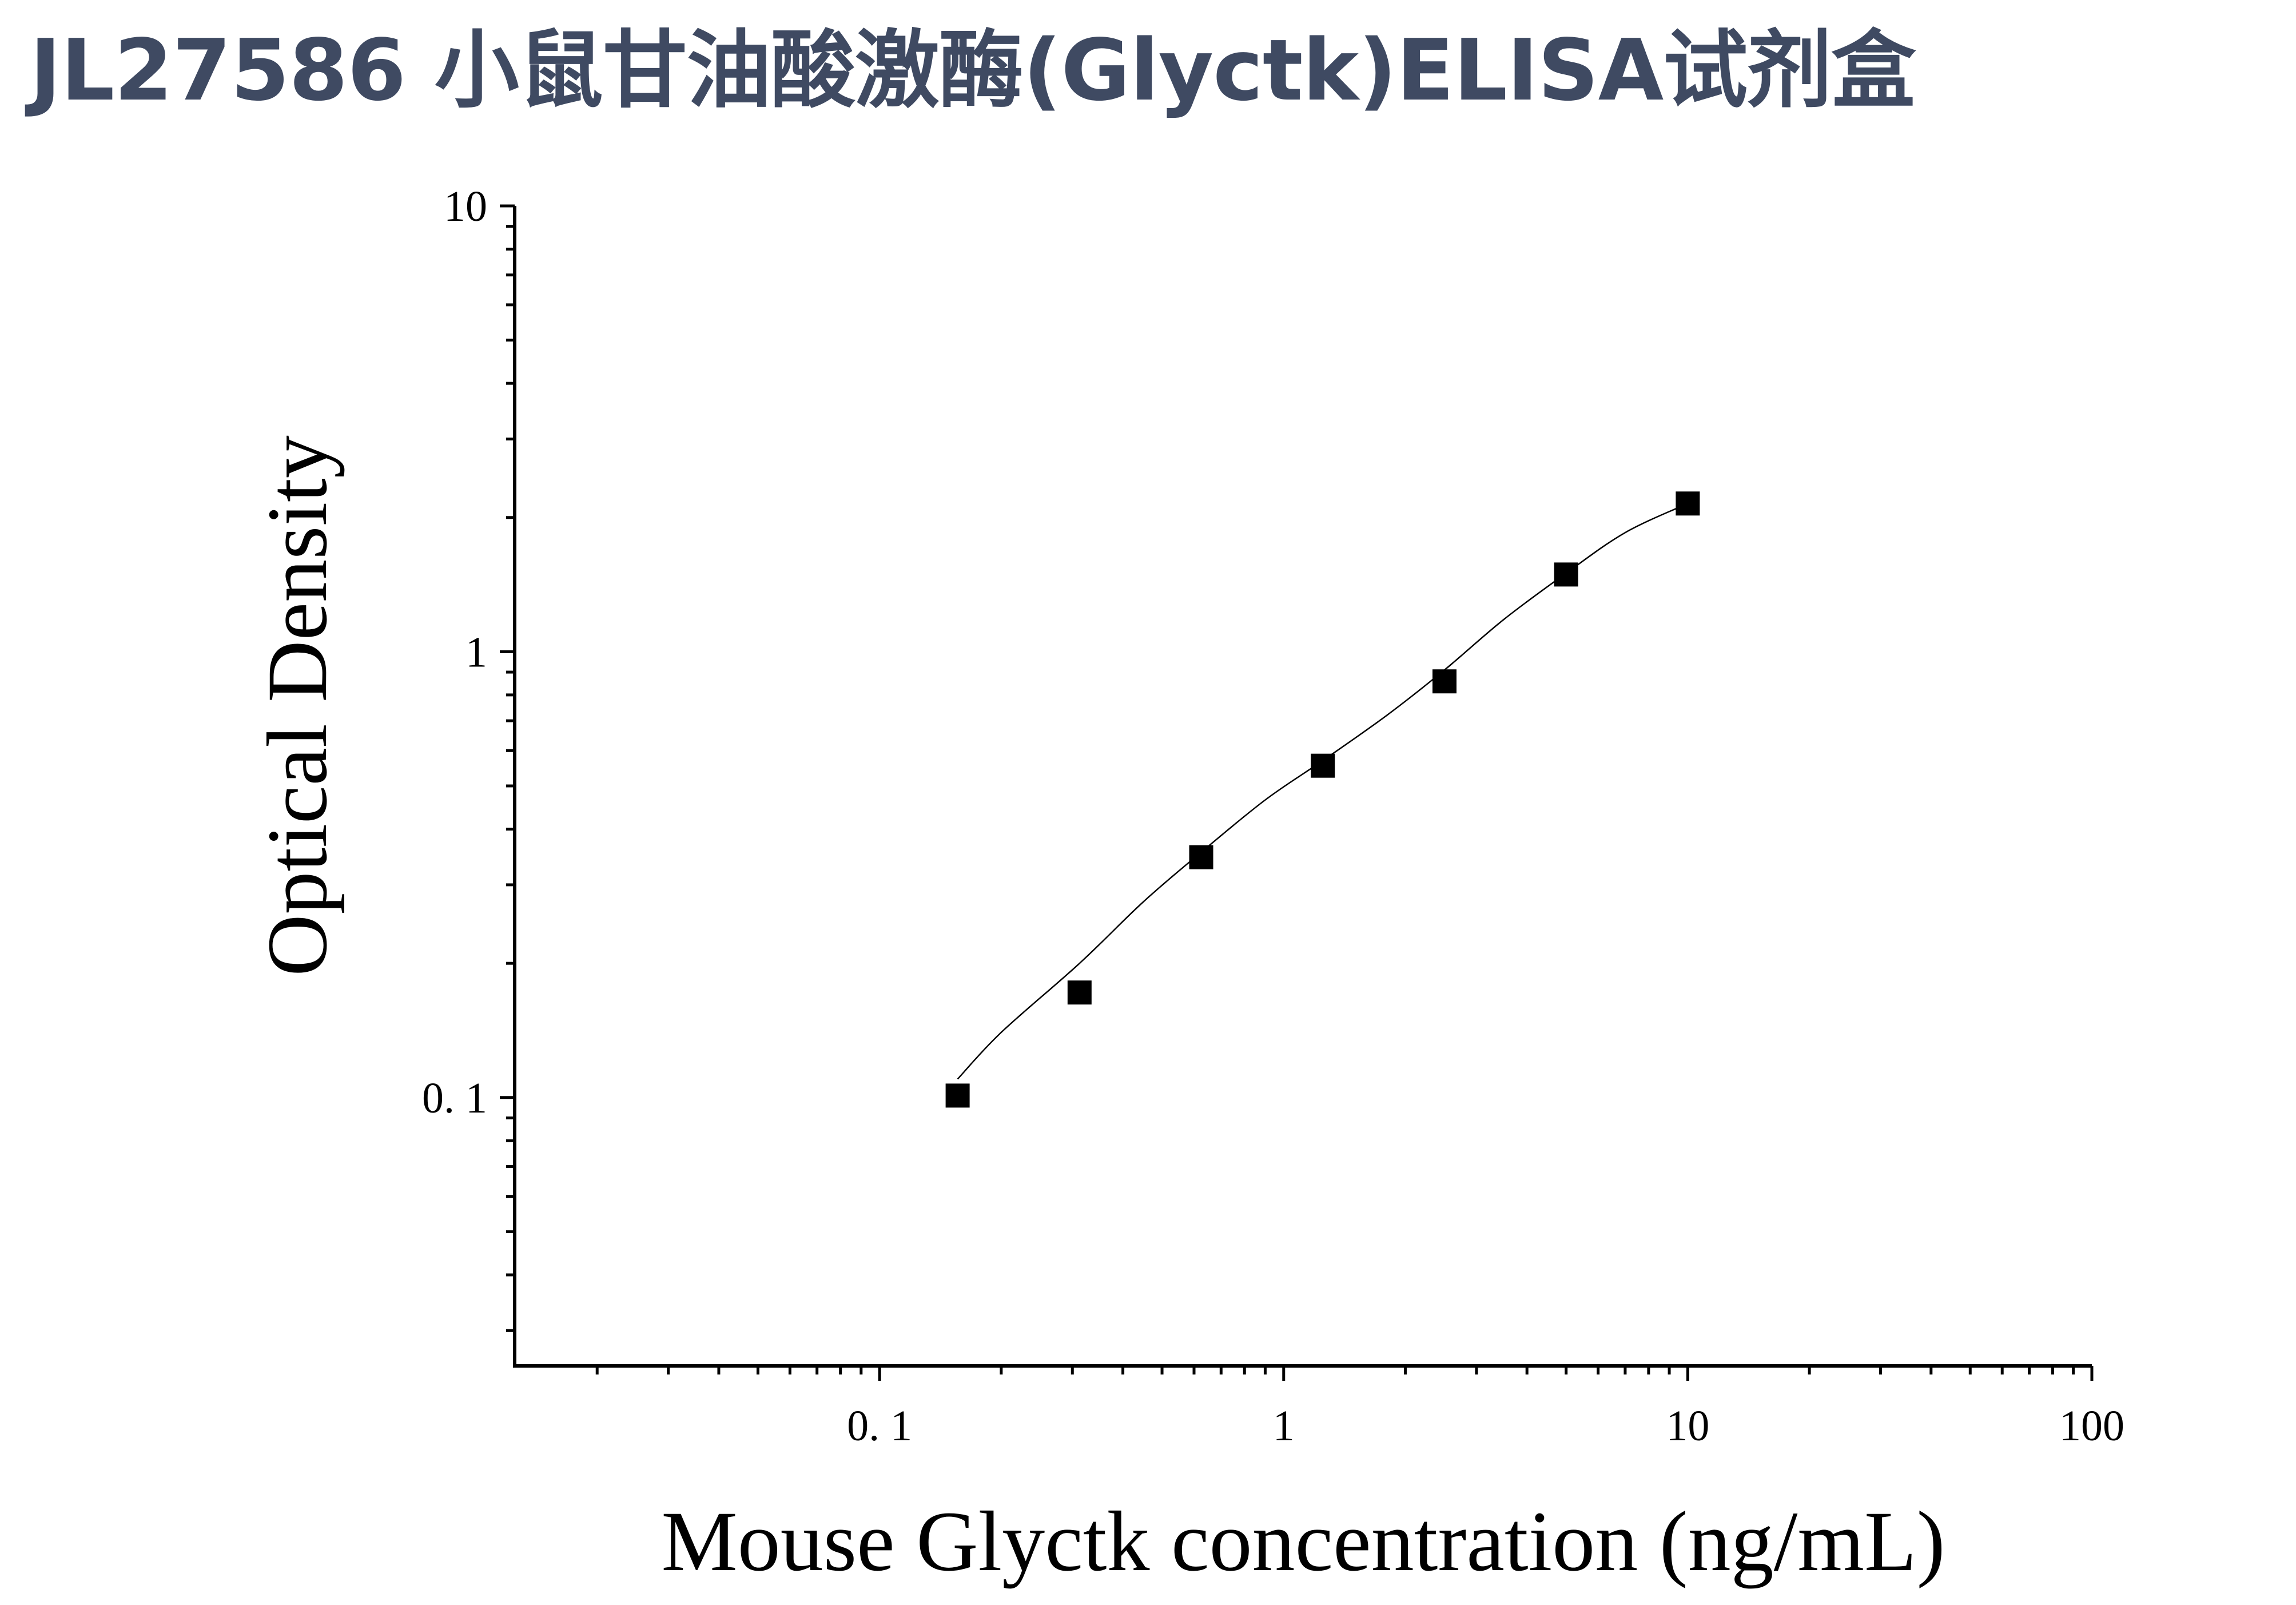  What do you see at coordinates (973, 70) in the screenshot?
I see `page-title: JL27586 小鼠甘油酸激酶(Glyctk)ELISA试剂盒` at bounding box center [973, 70].